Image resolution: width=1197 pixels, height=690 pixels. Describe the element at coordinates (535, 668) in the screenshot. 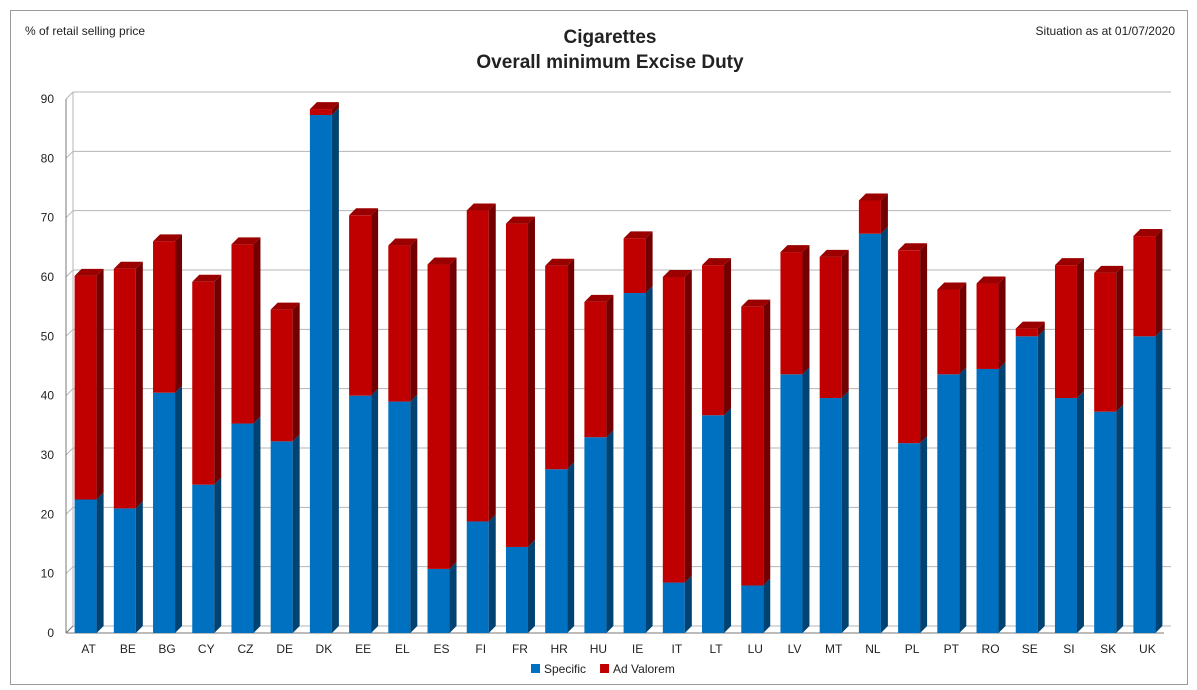

I see `legend-swatch` at that location.